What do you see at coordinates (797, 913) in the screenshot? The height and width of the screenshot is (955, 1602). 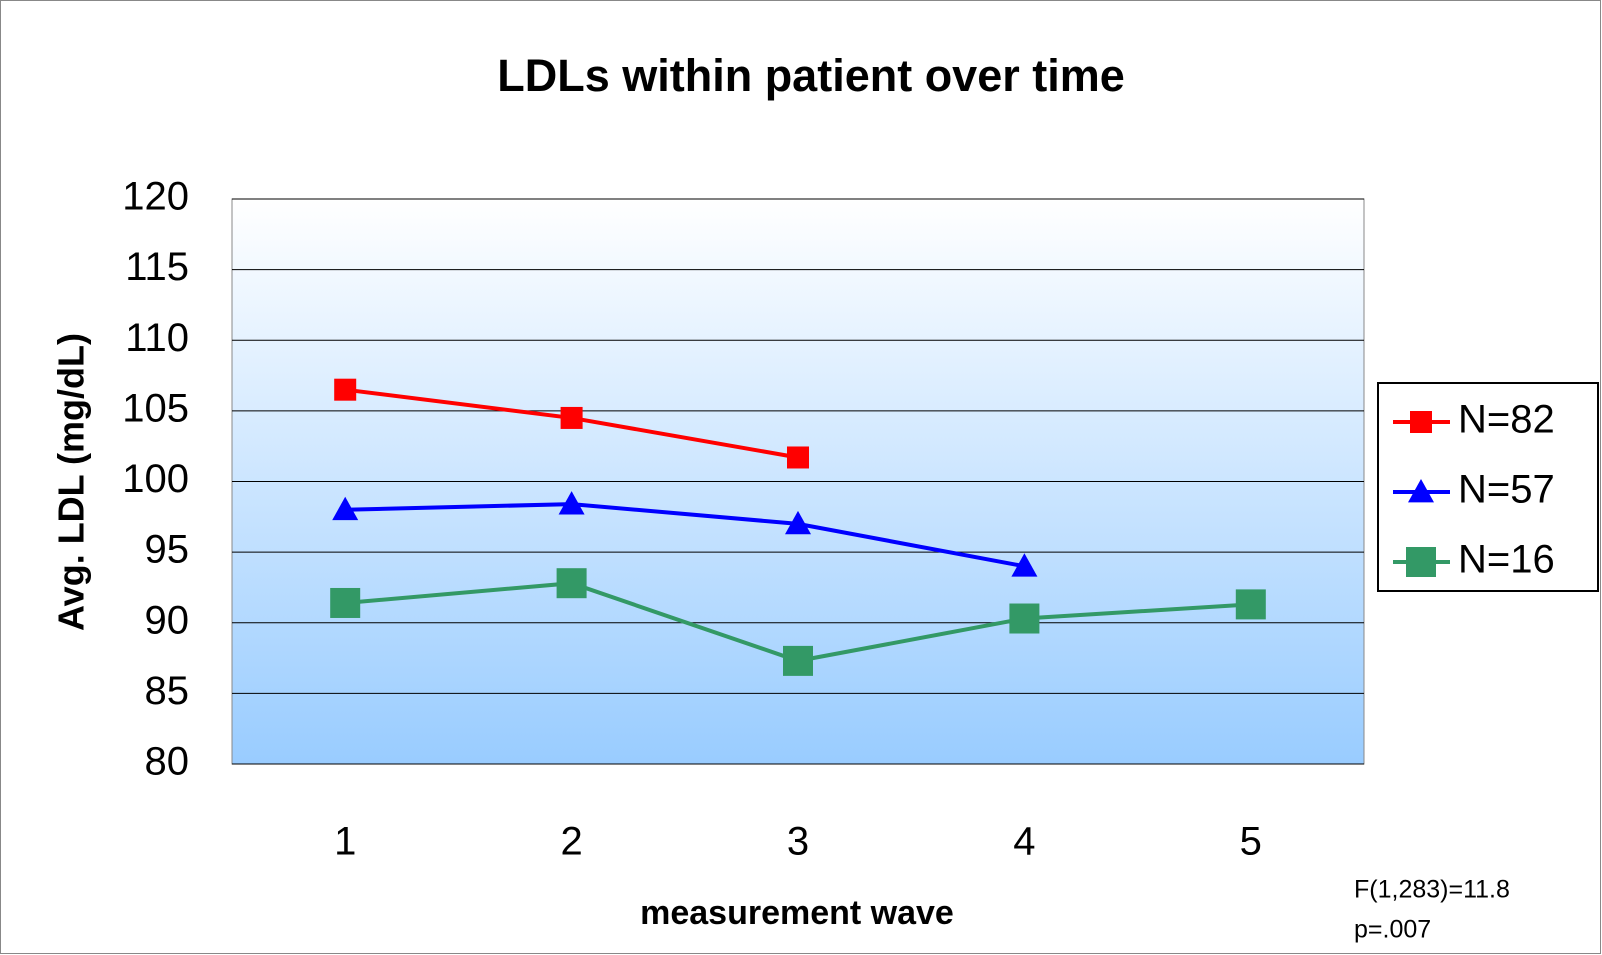 I see `x-axis-title: measurement wave` at bounding box center [797, 913].